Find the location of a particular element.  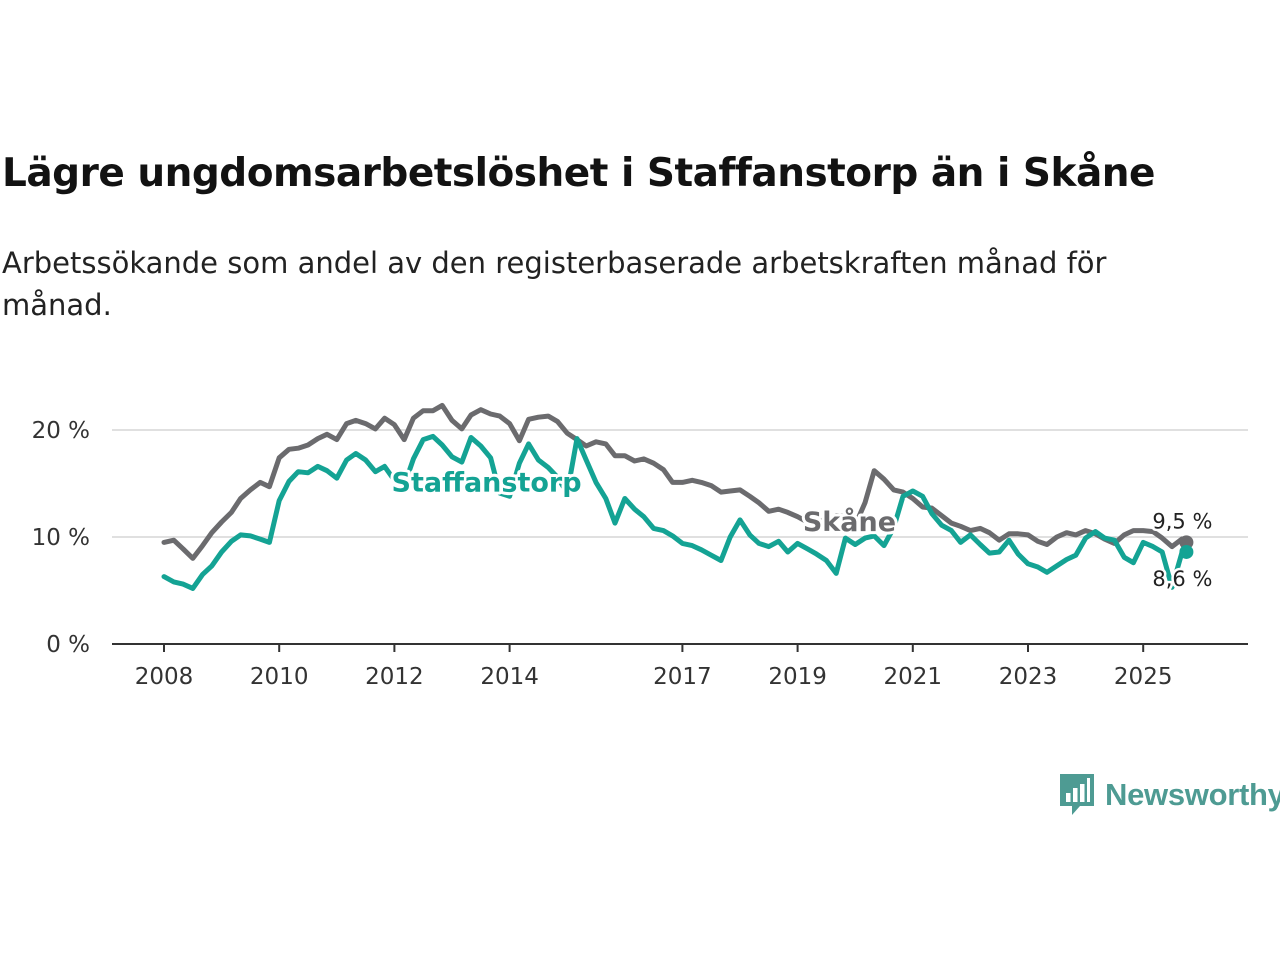

series-label-staffanstorp: Staffanstorp is located at coordinates (487, 482).